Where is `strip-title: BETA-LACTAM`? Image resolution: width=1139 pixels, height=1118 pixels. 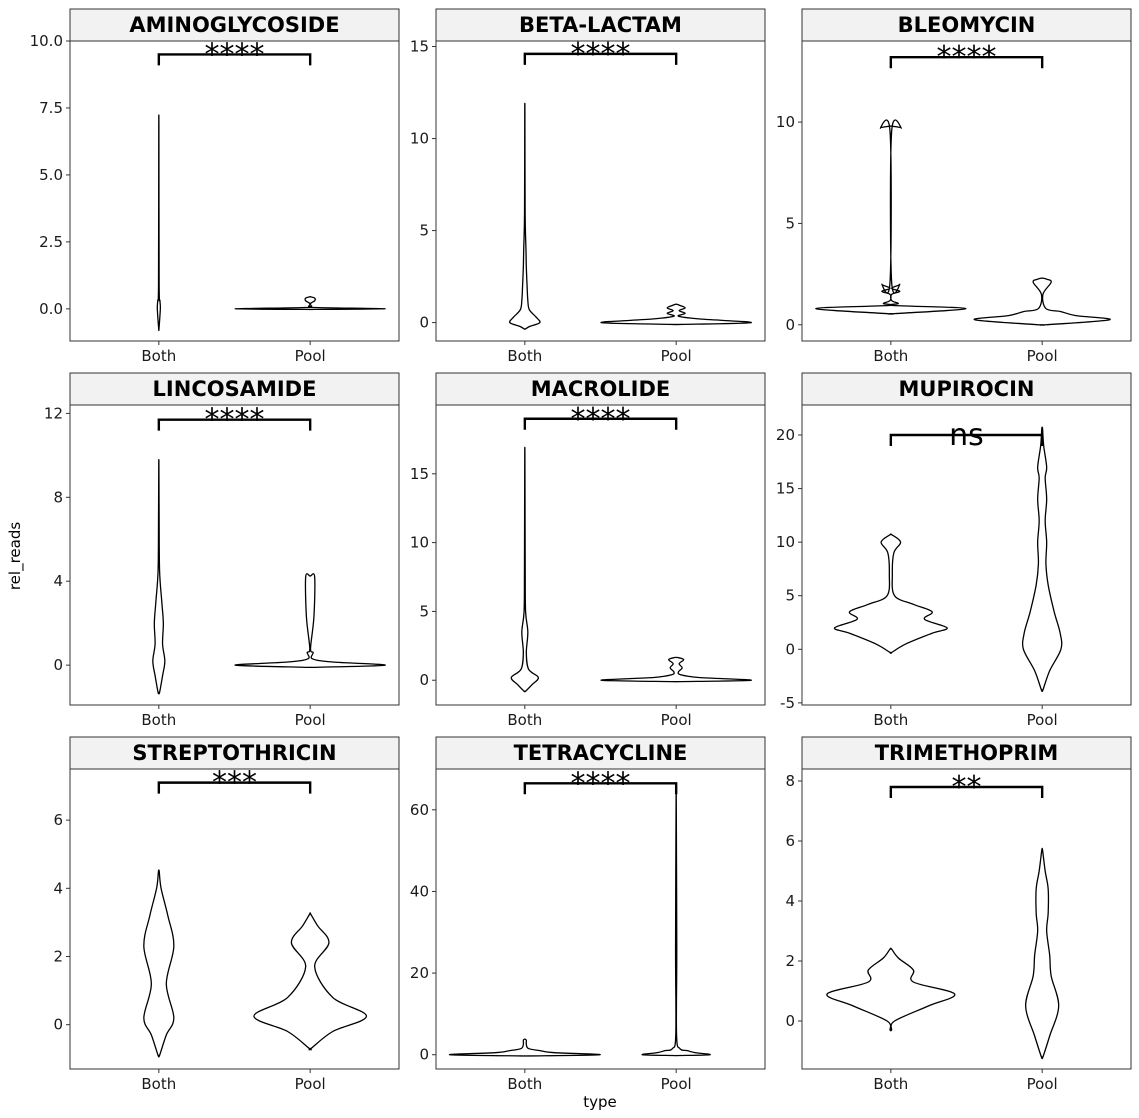
strip-title: BETA-LACTAM is located at coordinates (600, 25).